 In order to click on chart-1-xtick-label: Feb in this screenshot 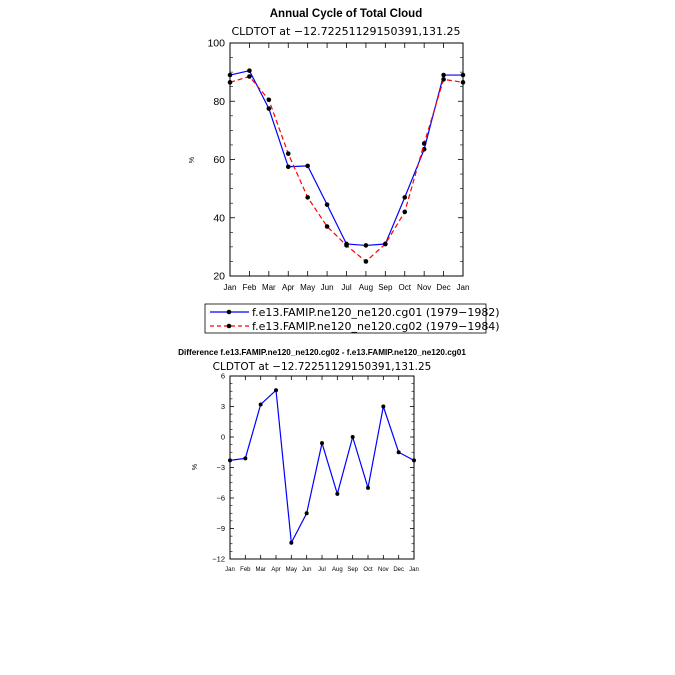, I will do `click(250, 287)`.